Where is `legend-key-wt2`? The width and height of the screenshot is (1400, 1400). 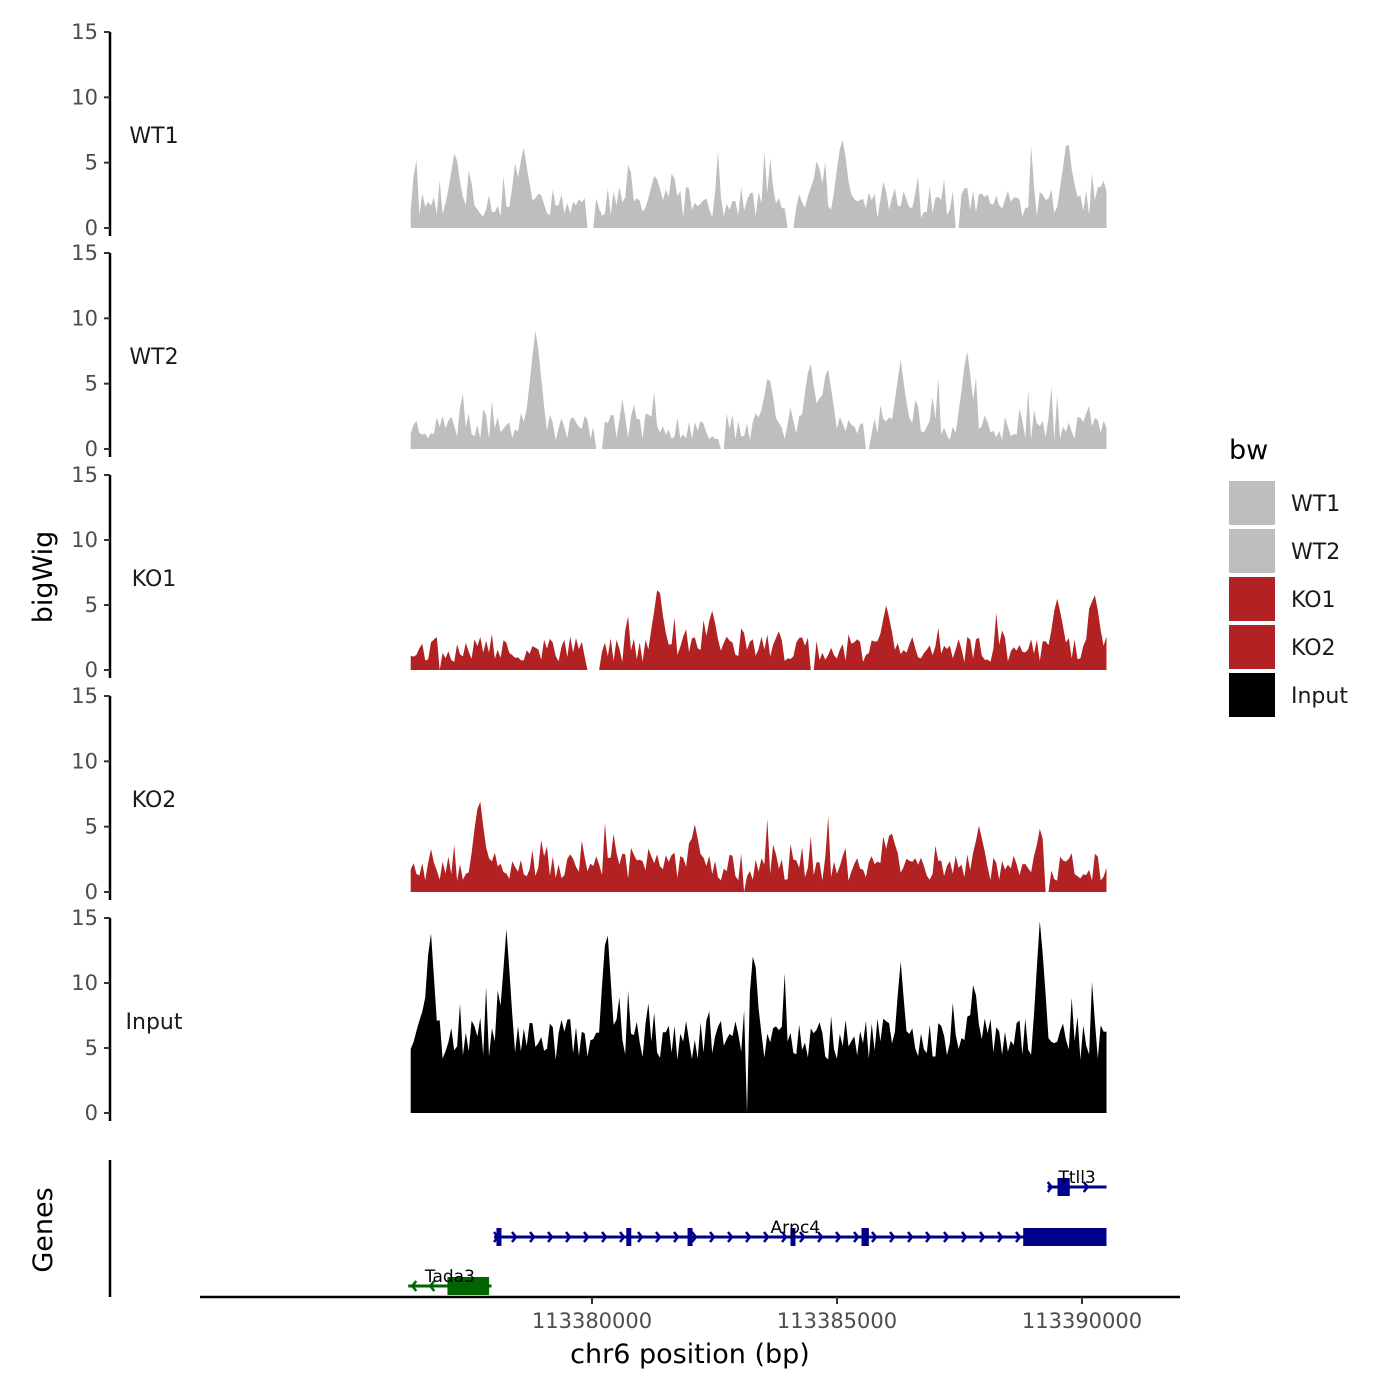
legend-key-wt2 is located at coordinates (1252, 551).